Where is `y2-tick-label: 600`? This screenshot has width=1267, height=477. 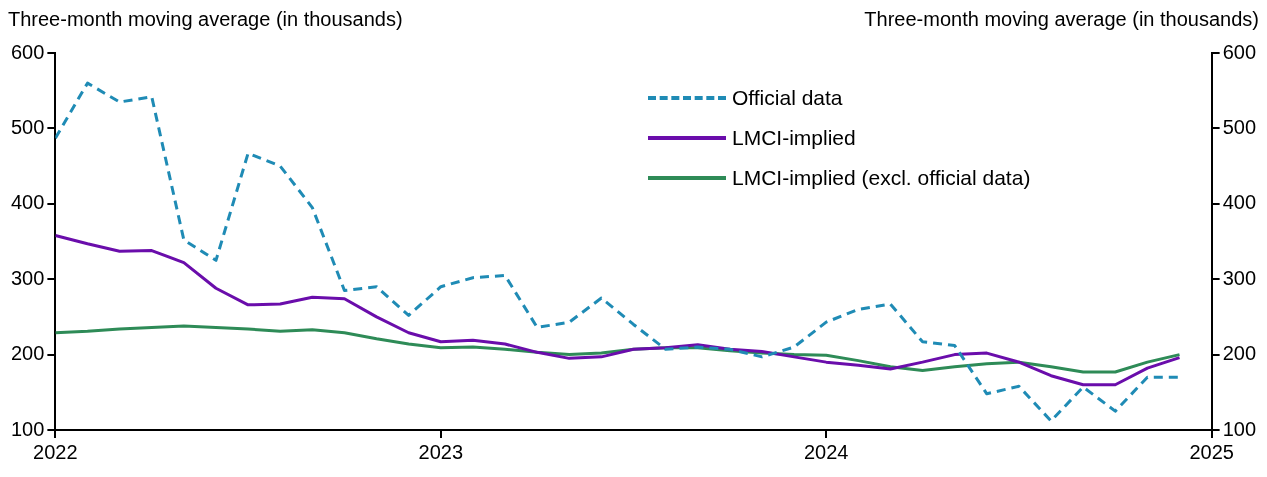
y2-tick-label: 600 is located at coordinates (1239, 51).